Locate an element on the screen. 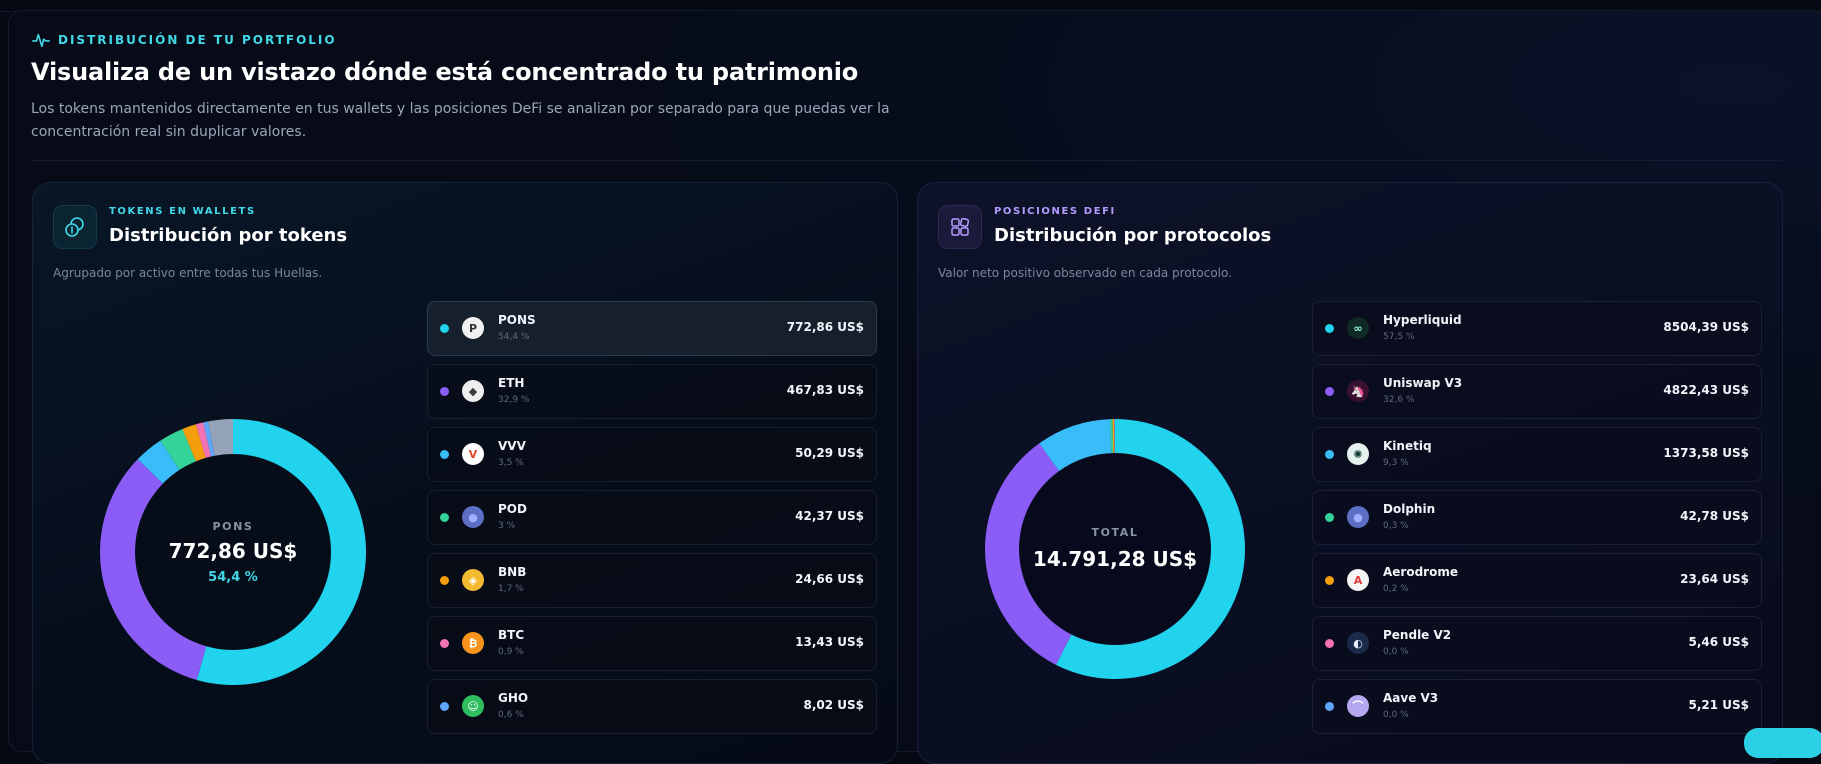 The height and width of the screenshot is (764, 1821). pons-logo-icon: P is located at coordinates (473, 328).